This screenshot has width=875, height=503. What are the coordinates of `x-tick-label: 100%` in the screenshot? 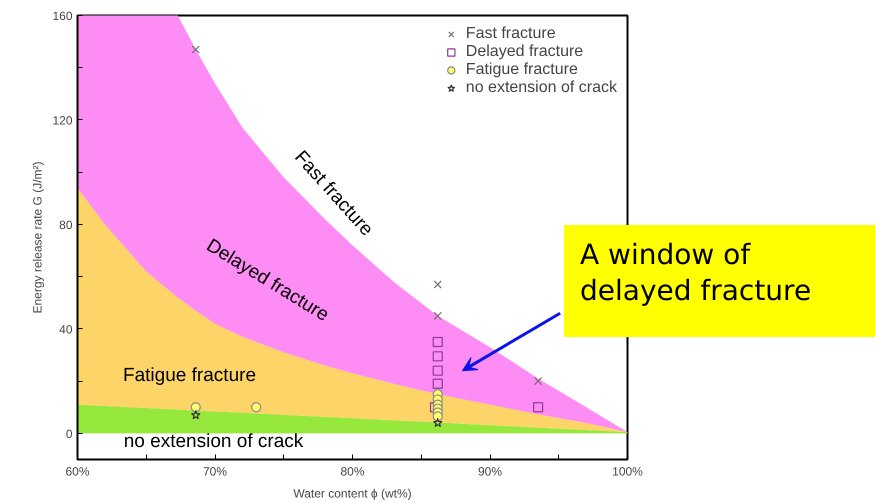 It's located at (628, 471).